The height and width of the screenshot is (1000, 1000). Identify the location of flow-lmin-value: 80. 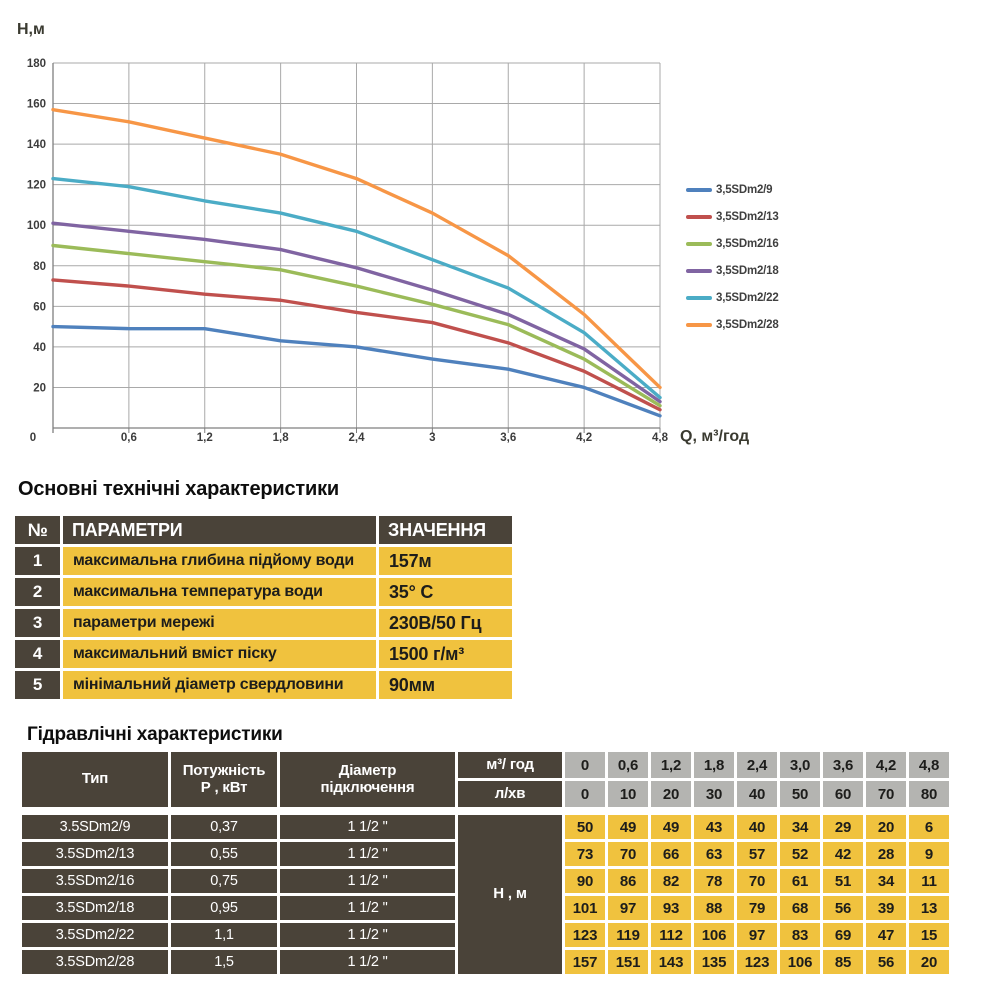
(929, 794).